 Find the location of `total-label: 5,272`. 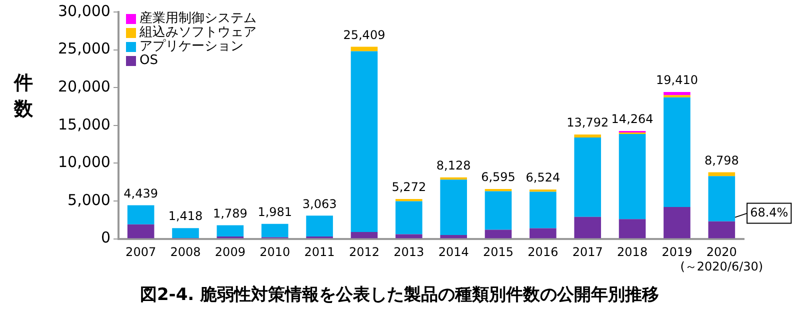

total-label: 5,272 is located at coordinates (409, 187).